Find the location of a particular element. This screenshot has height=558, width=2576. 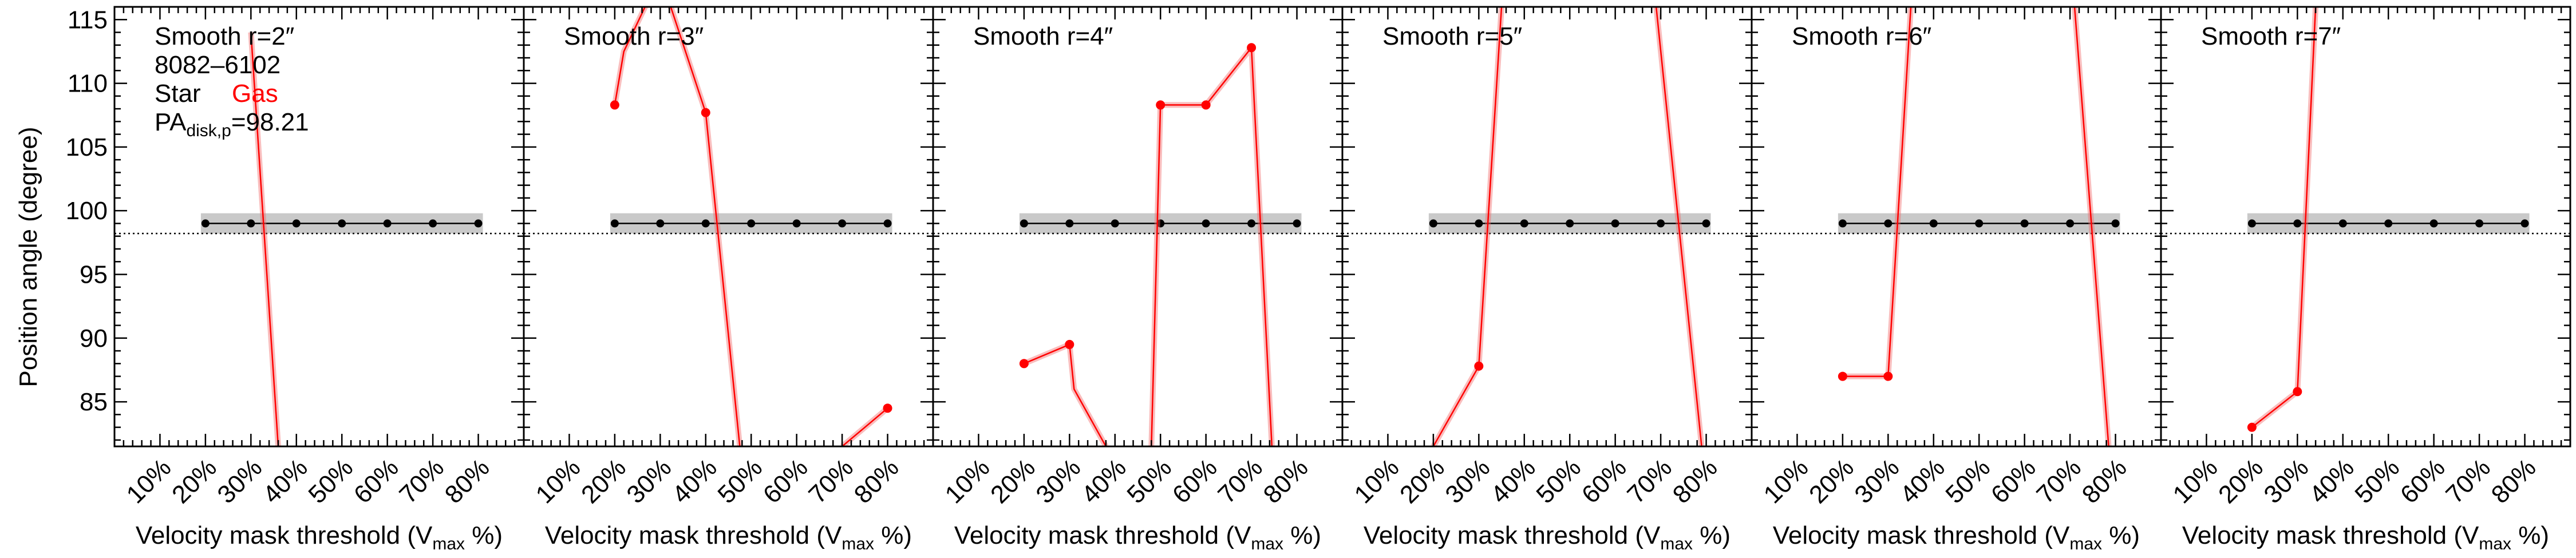

gas-legend-label: Gas is located at coordinates (255, 94).